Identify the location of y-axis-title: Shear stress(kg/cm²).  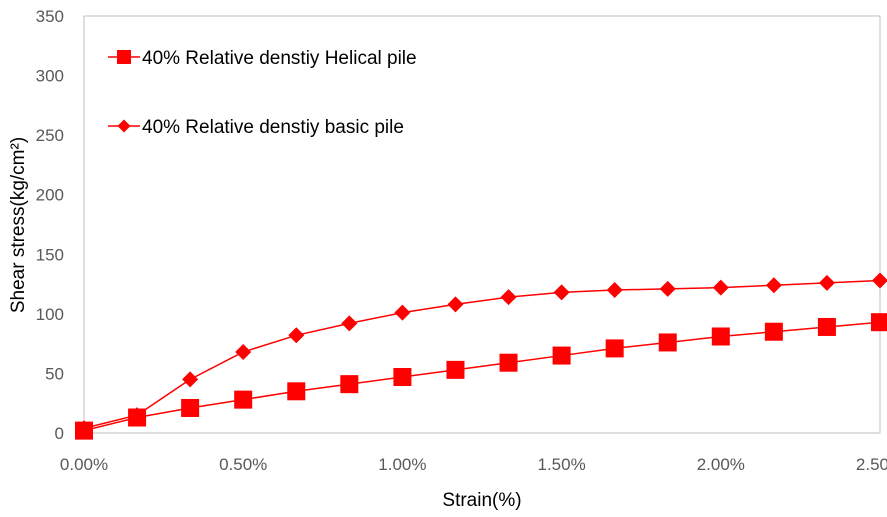
(18, 225).